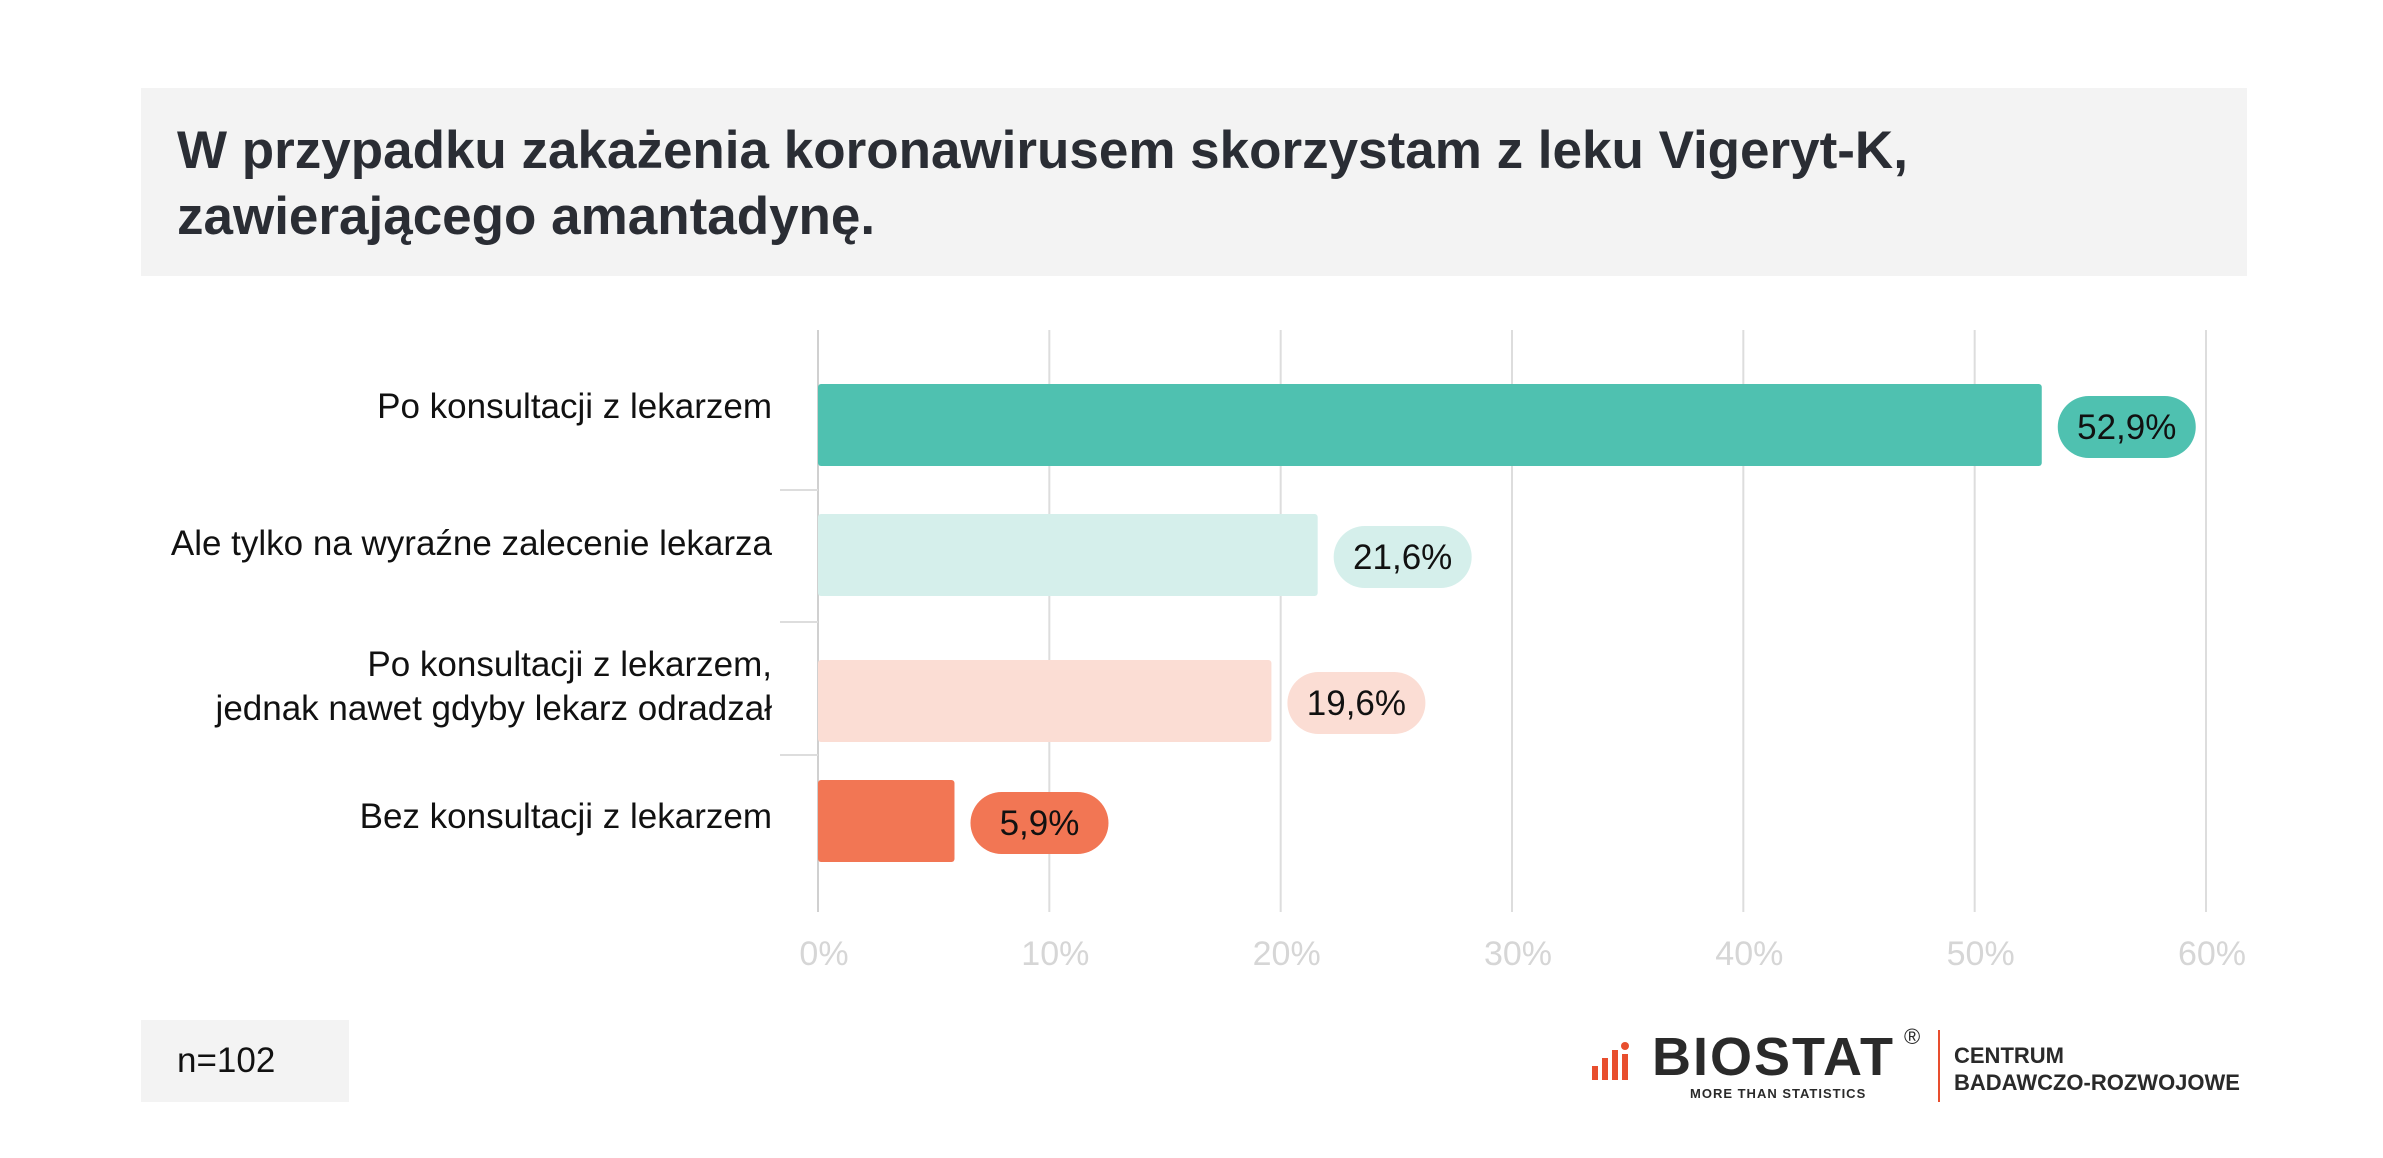  I want to click on category-label: Po konsultacji z lekarzem,, so click(569, 664).